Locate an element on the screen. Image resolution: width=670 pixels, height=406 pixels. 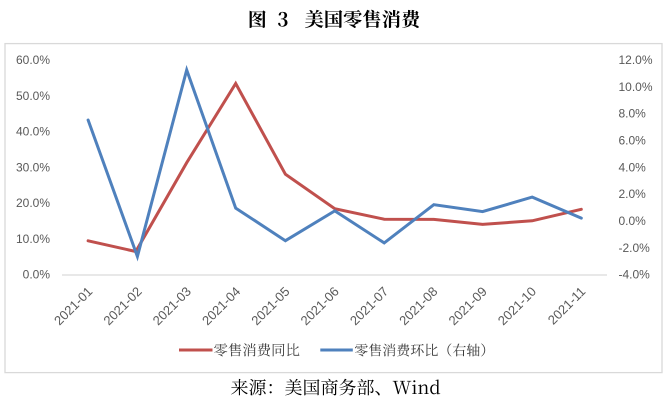
svg-text: -2.0% is located at coordinates (635, 248).